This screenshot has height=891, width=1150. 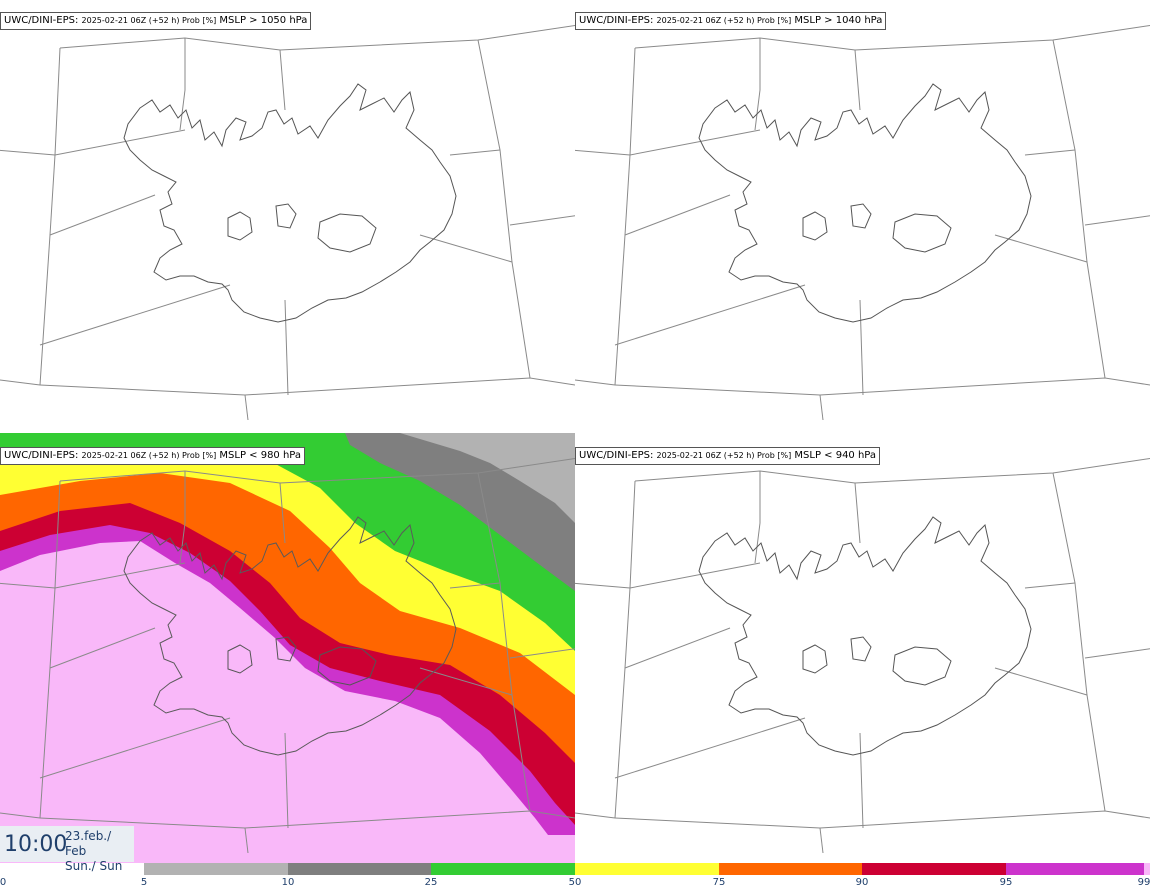 I want to click on valid-date: 23.feb./ Feb Sun./ Sun, so click(x=99, y=851).